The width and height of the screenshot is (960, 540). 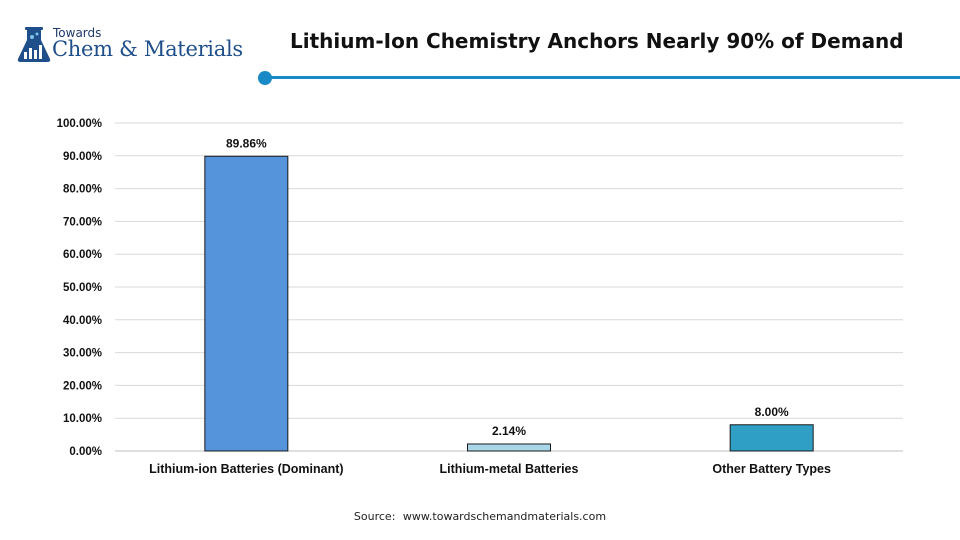 I want to click on logo-main-text: Chem & Materials, so click(x=147, y=49).